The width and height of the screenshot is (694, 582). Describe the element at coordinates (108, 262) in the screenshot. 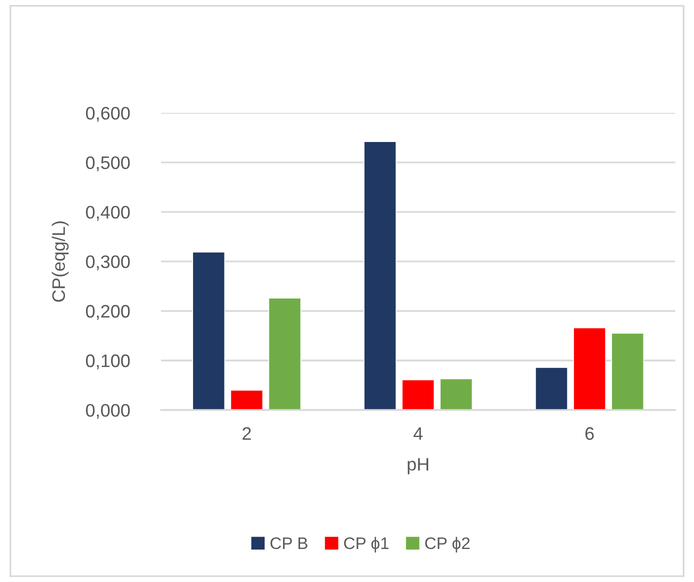

I see `y-tick-label: 0,300` at that location.